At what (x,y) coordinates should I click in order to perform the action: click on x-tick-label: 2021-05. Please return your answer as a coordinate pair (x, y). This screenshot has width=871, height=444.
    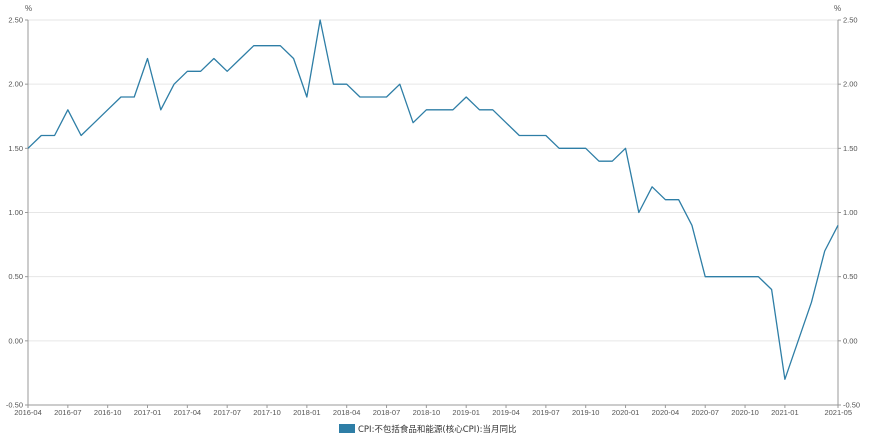
    Looking at the image, I should click on (838, 412).